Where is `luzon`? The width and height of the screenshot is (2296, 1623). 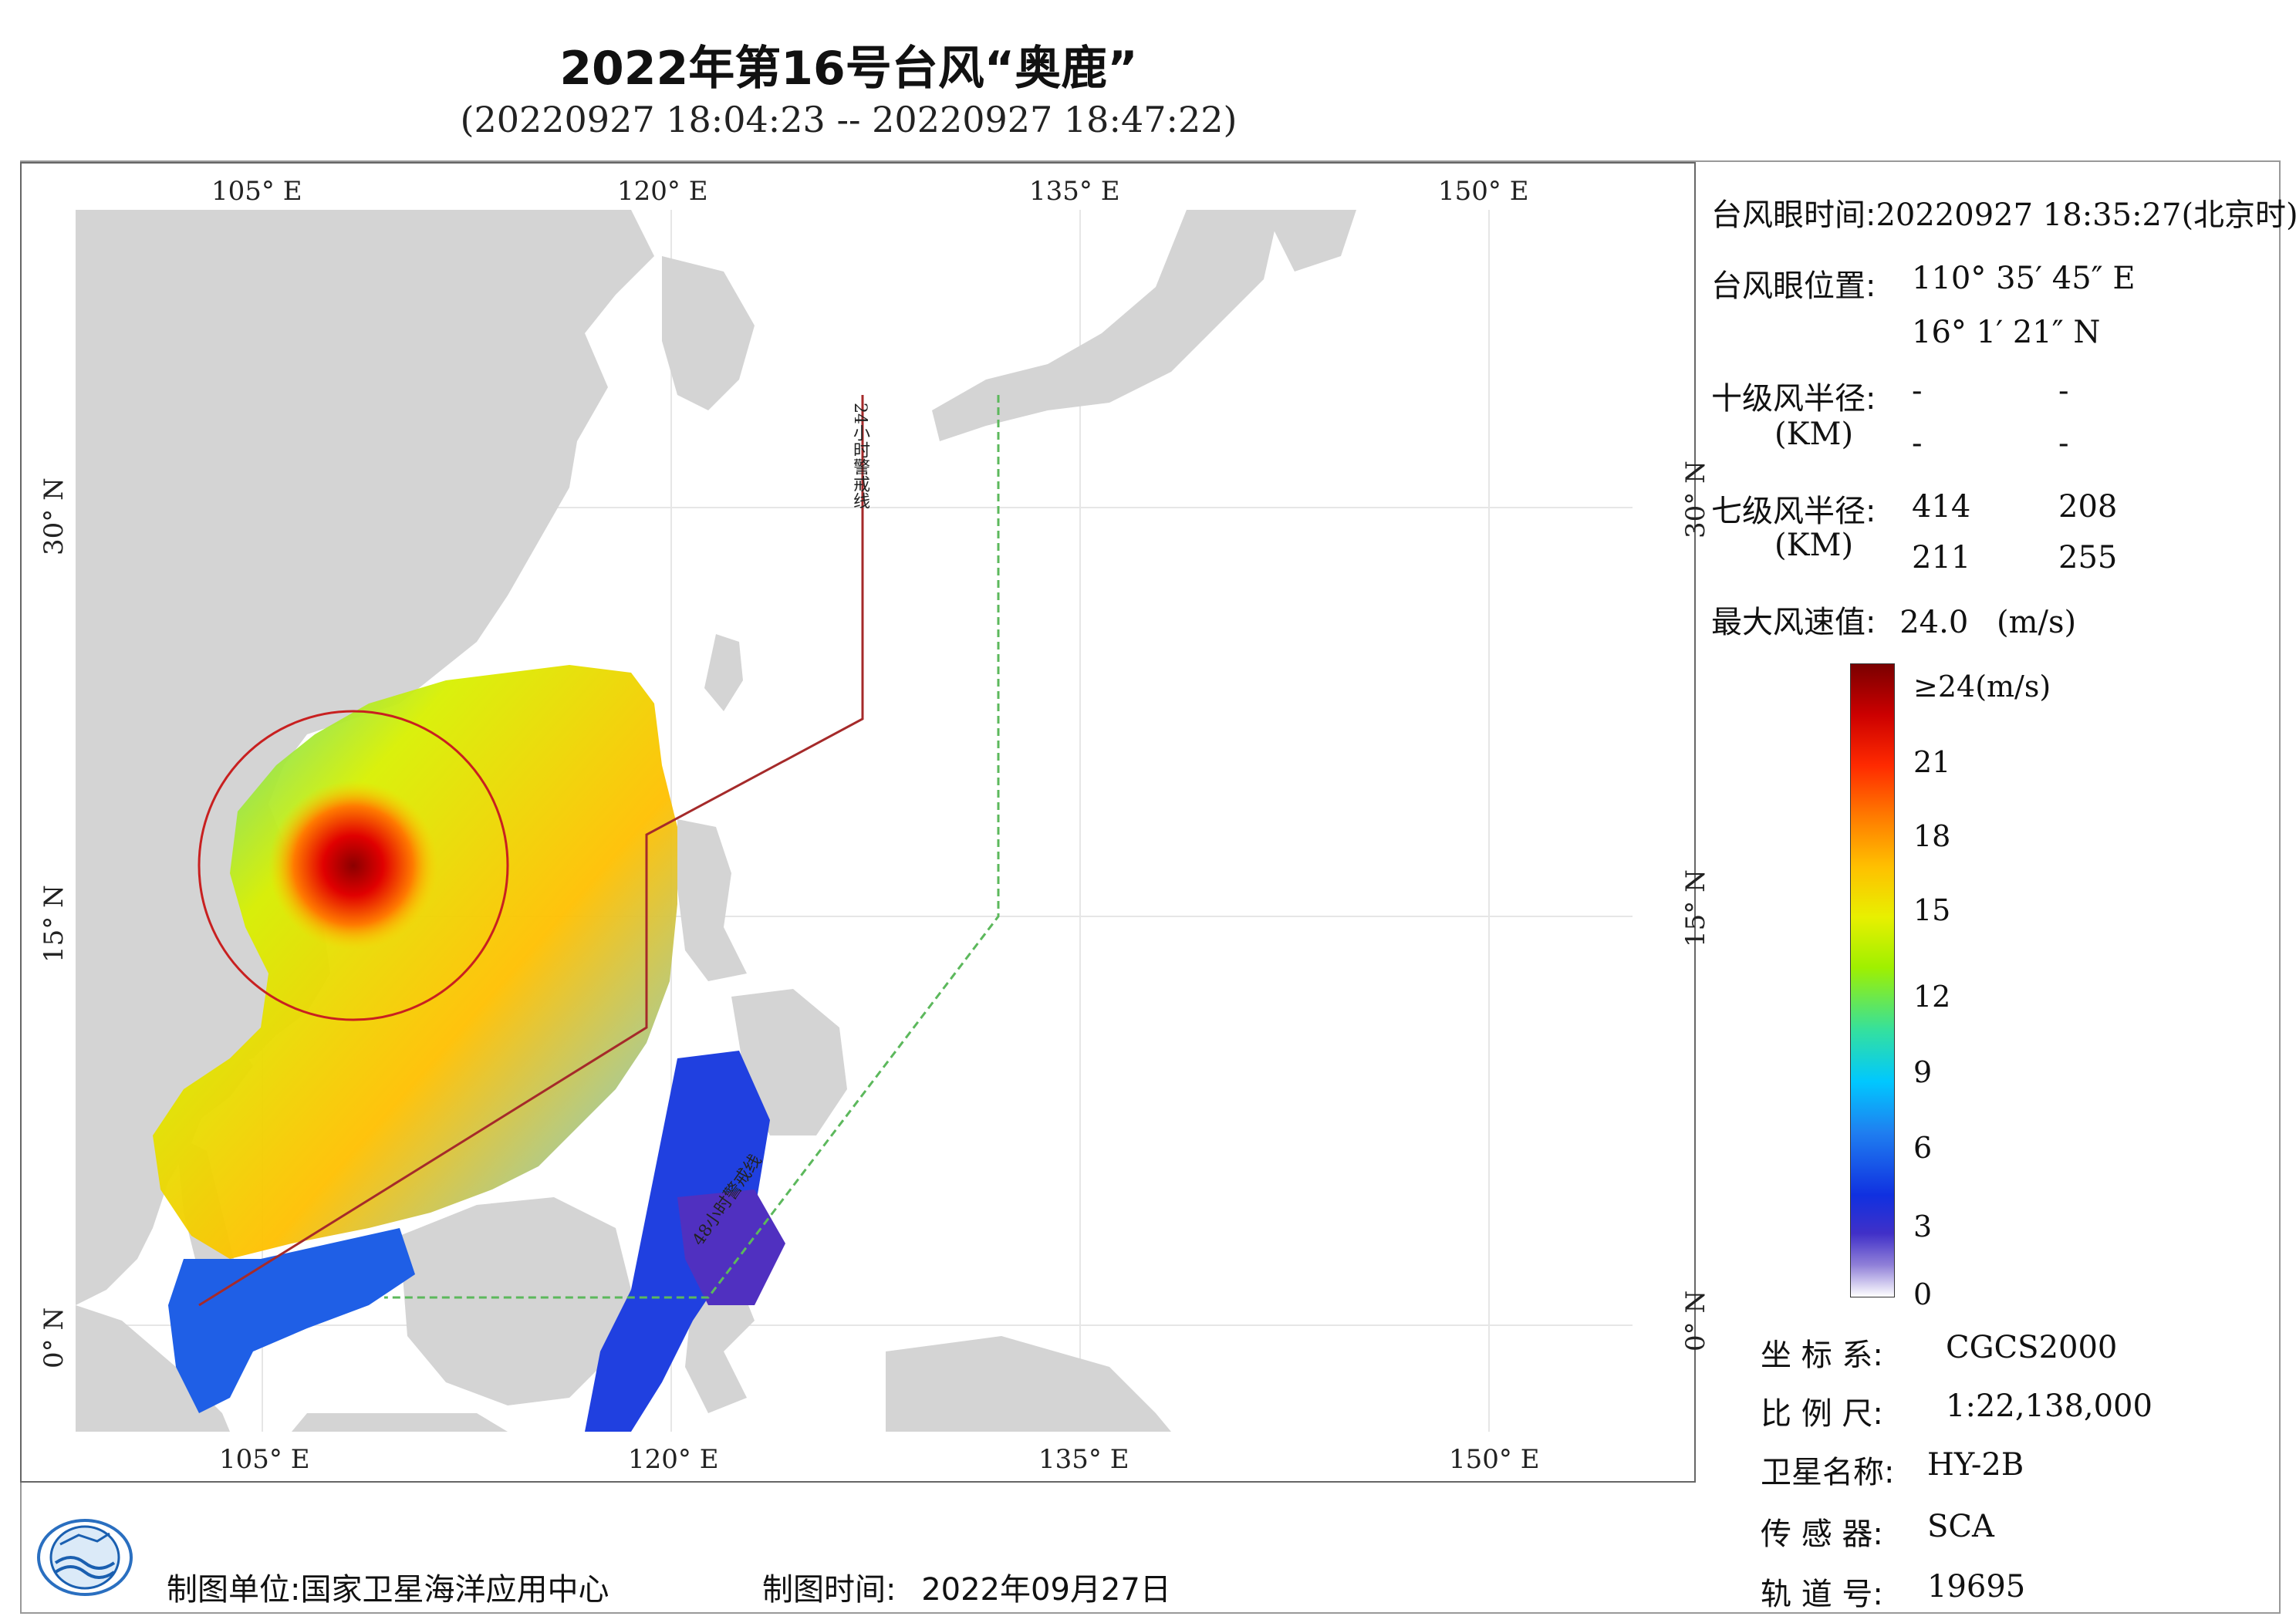 luzon is located at coordinates (712, 900).